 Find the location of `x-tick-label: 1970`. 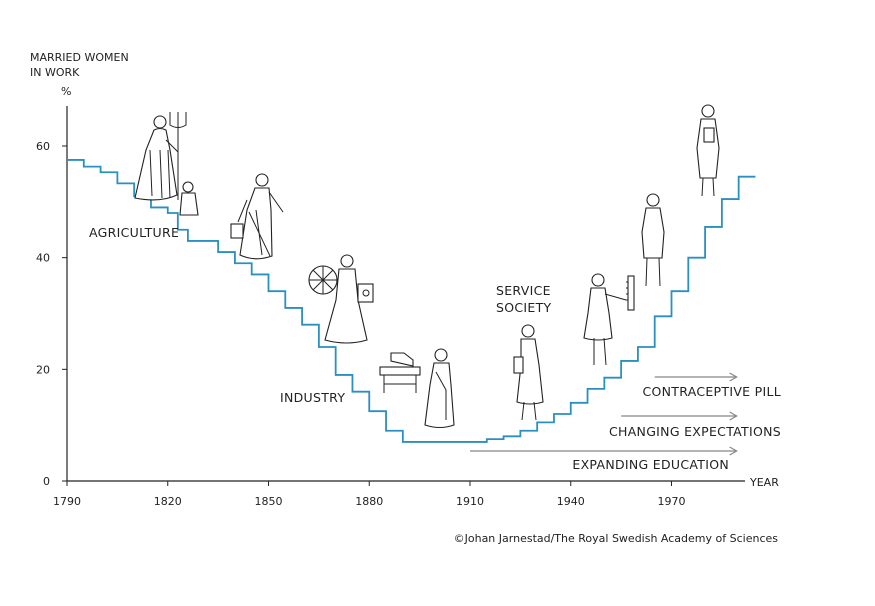

x-tick-label: 1970 is located at coordinates (672, 501).